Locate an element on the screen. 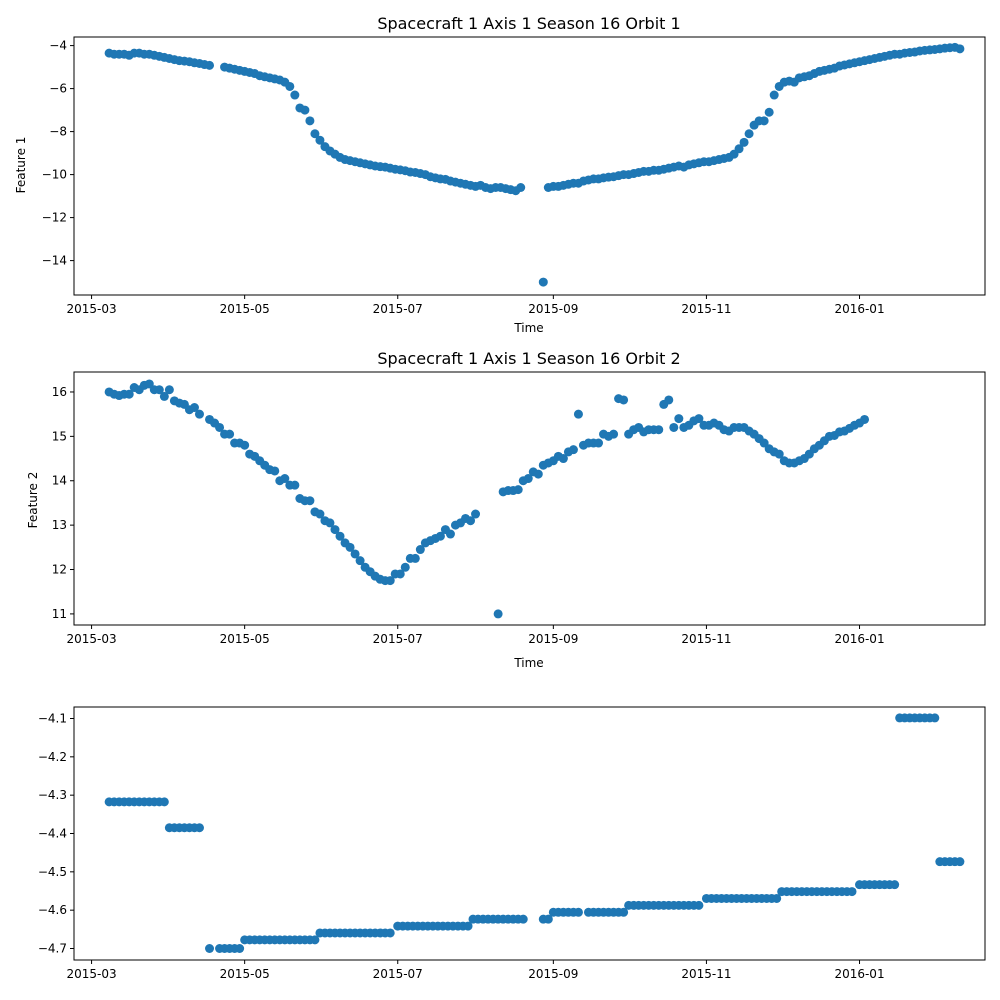 This screenshot has width=1000, height=1000. panel-2-xlabel: Time is located at coordinates (528, 663).